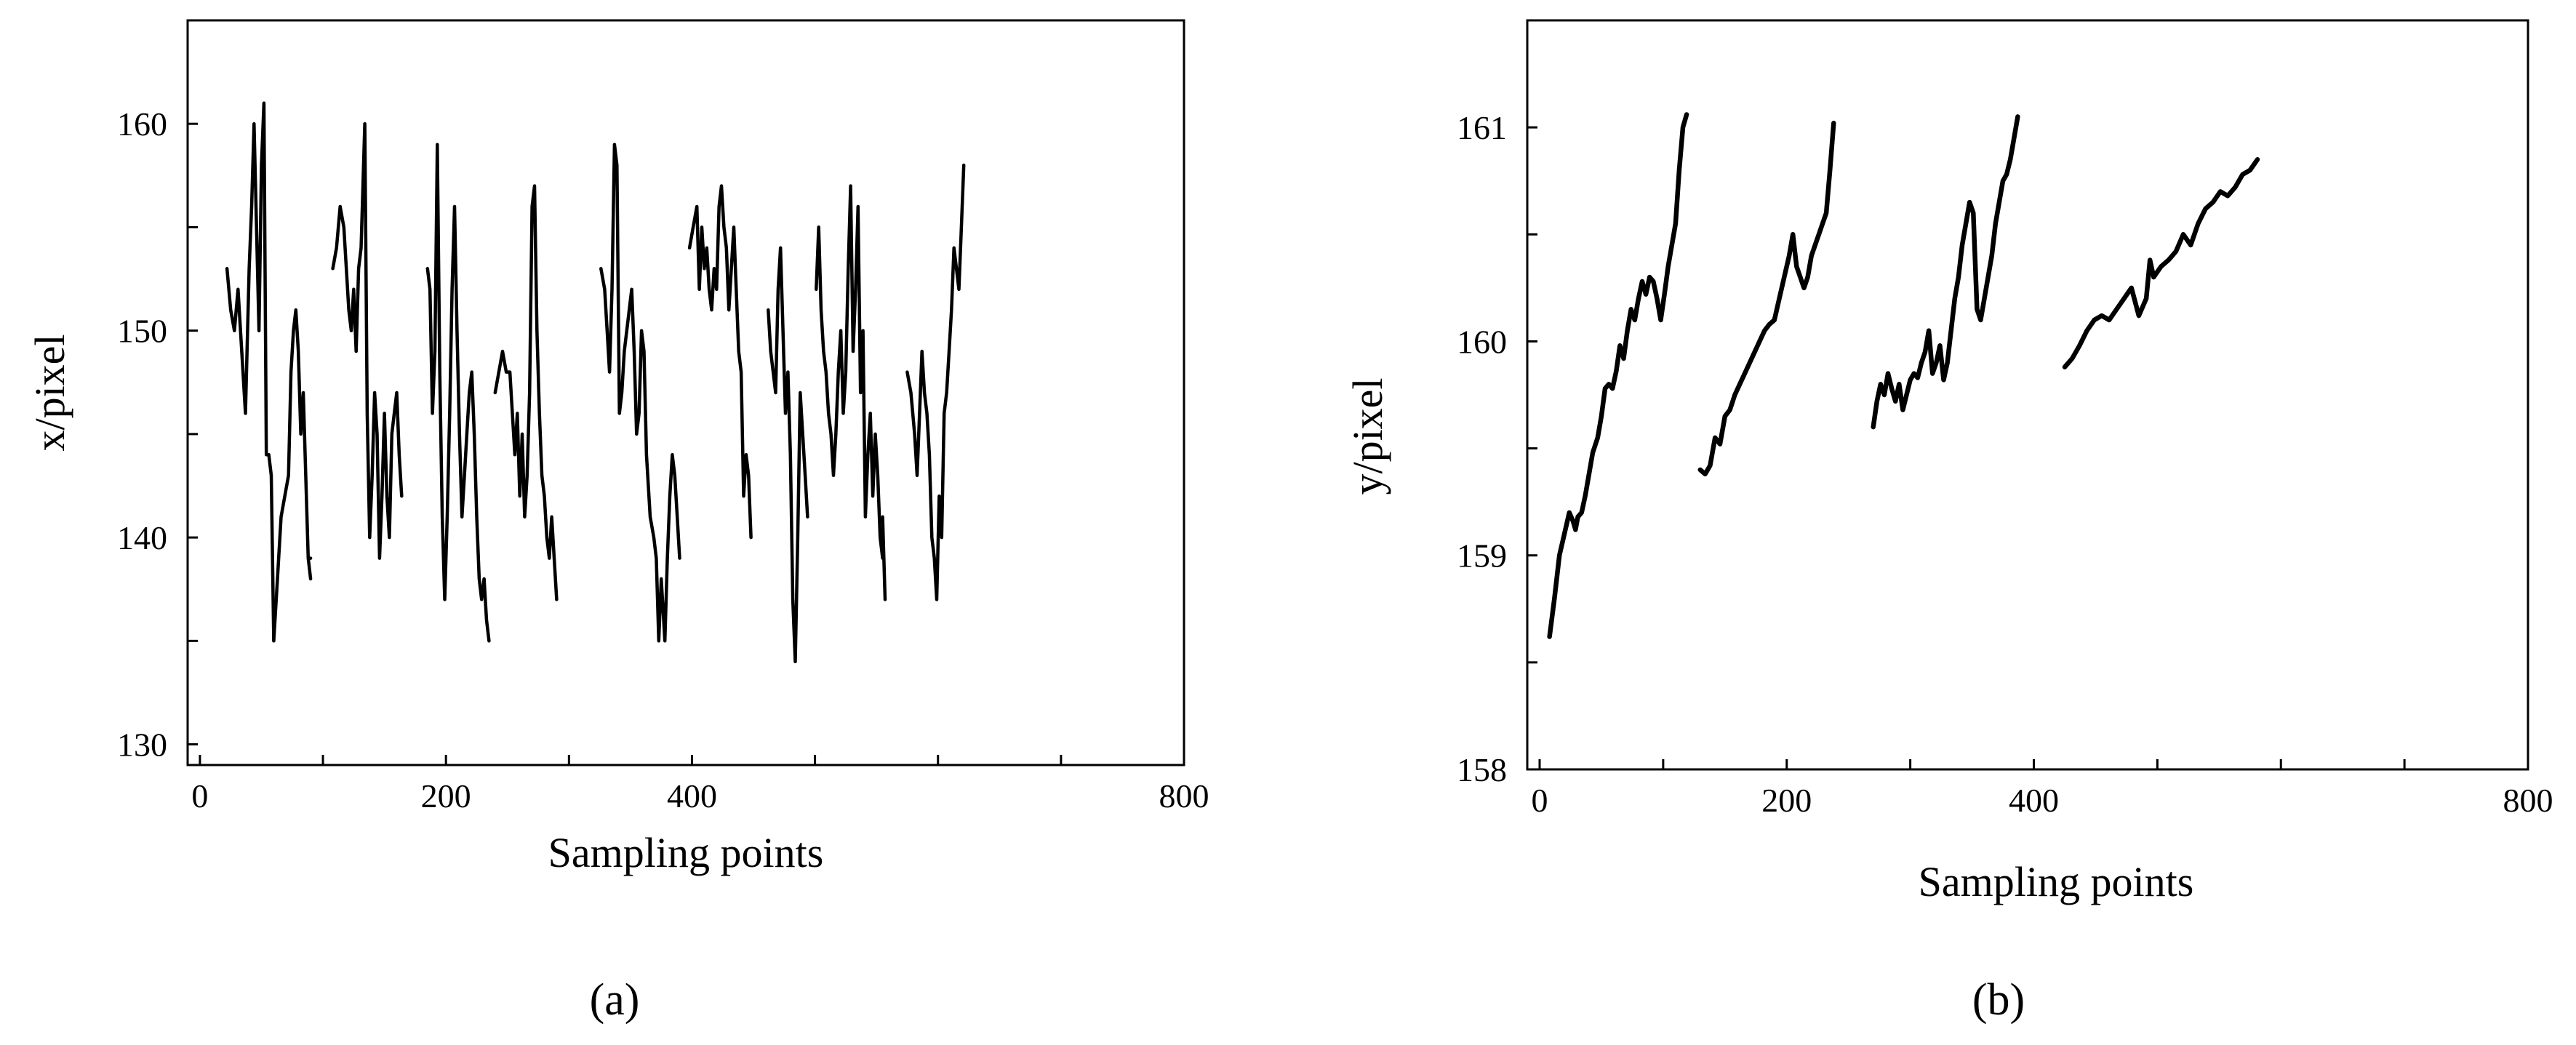  I want to click on y-tick-label: 158, so click(1482, 769).